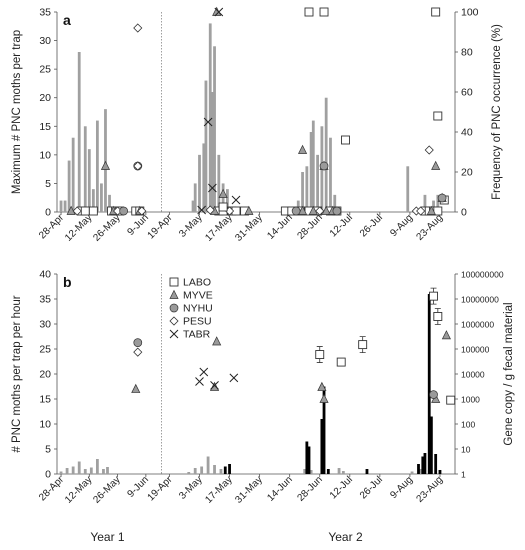 The width and height of the screenshot is (525, 550). Describe the element at coordinates (341, 225) in the screenshot. I see `x-tick-label: 12-Jul` at that location.